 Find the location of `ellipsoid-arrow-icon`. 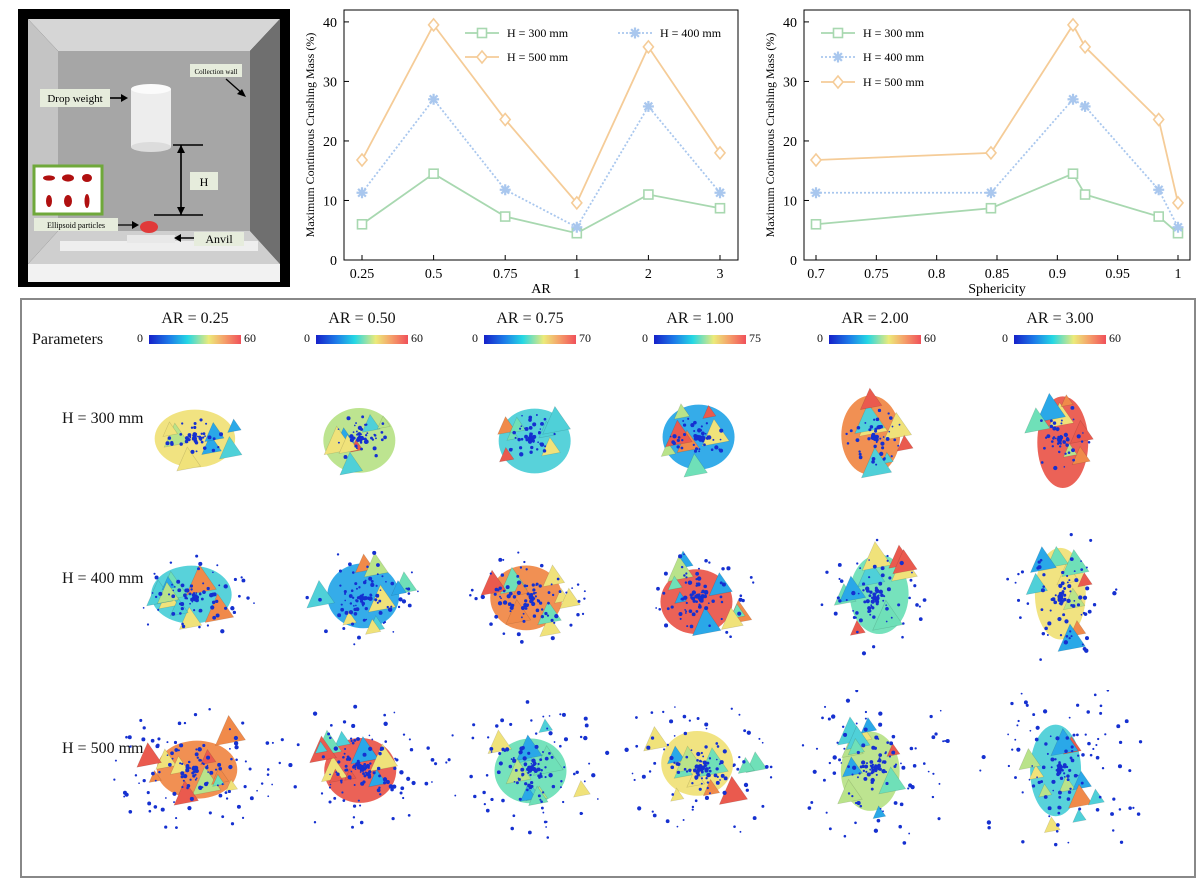

ellipsoid-arrow-icon is located at coordinates (135, 225).